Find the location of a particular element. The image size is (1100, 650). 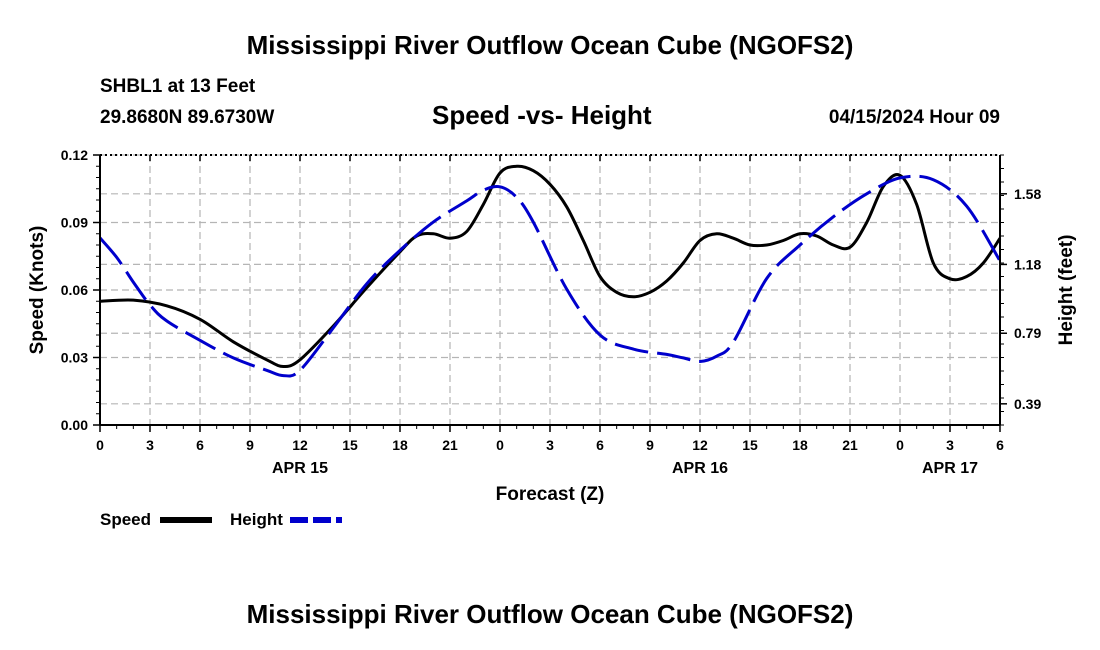

y-tick-label: 0.09 is located at coordinates (74, 223).